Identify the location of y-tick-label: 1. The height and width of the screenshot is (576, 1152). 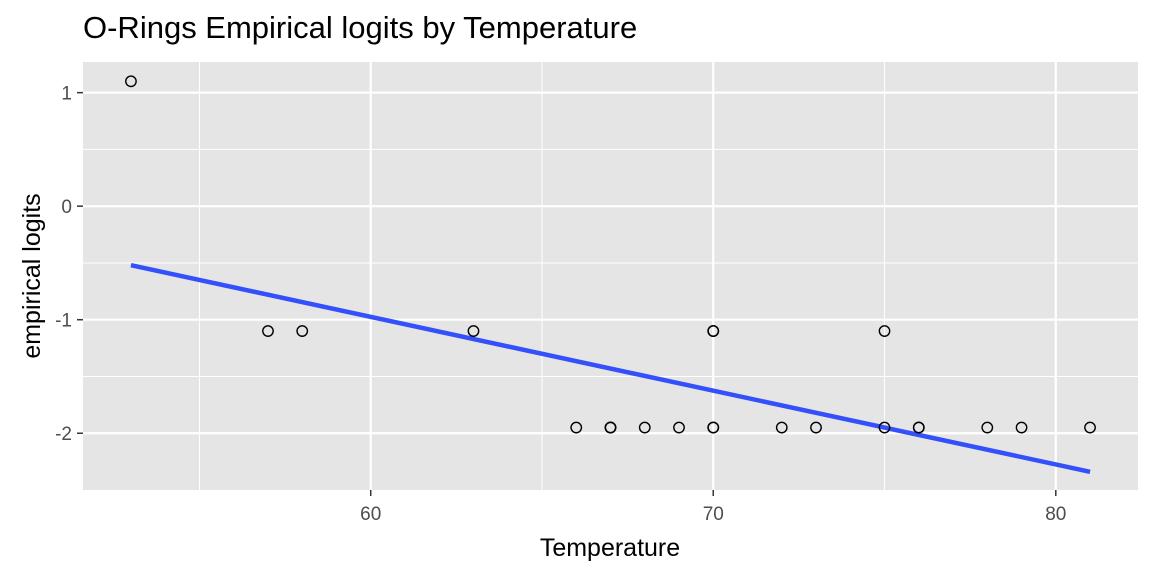
(66, 94).